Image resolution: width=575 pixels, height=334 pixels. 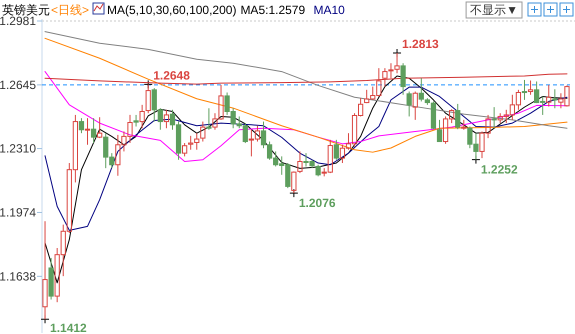 What do you see at coordinates (499, 169) in the screenshot?
I see `annotation: 1.2252` at bounding box center [499, 169].